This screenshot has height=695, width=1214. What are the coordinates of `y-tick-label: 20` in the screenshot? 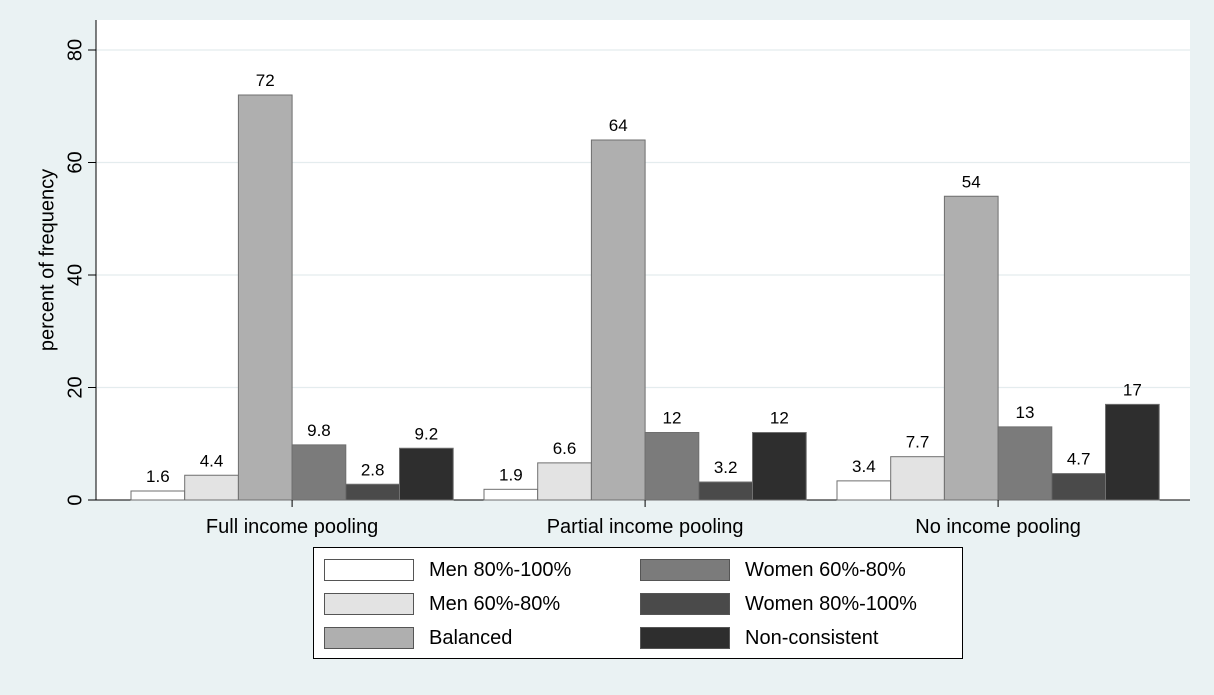 It's located at (75, 387).